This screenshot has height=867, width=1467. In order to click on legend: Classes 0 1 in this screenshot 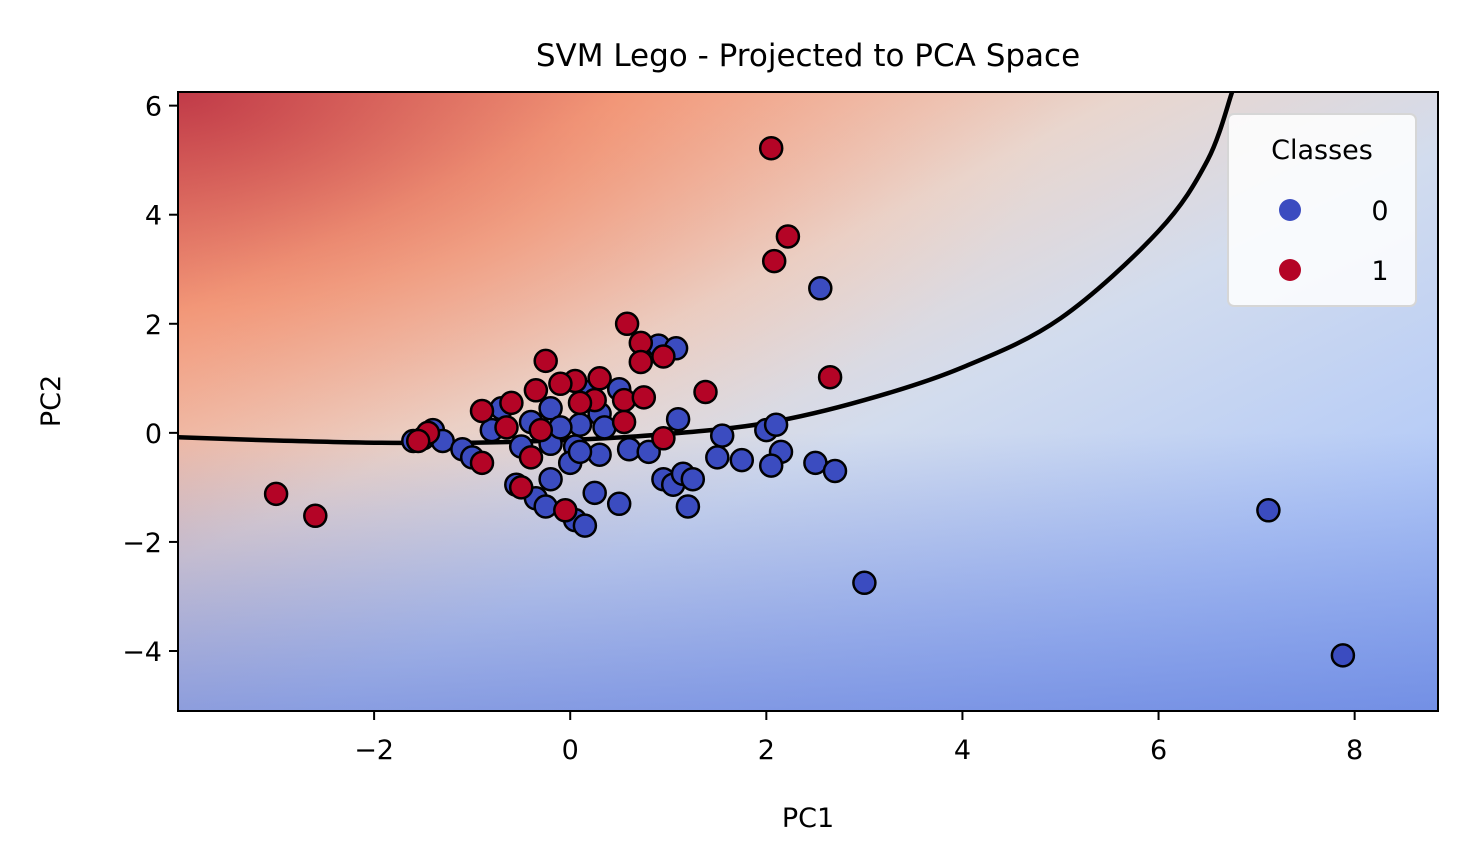, I will do `click(1322, 210)`.